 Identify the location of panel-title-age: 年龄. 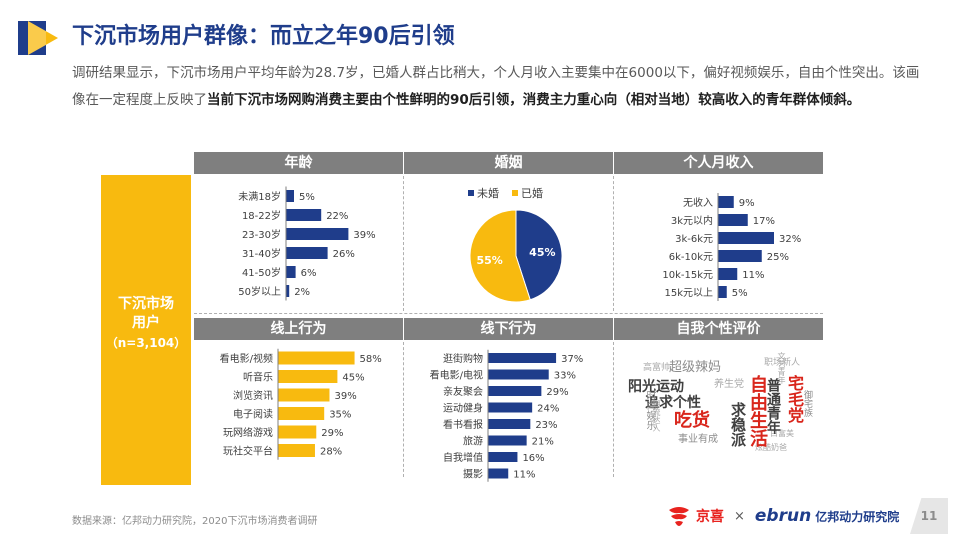
(298, 163).